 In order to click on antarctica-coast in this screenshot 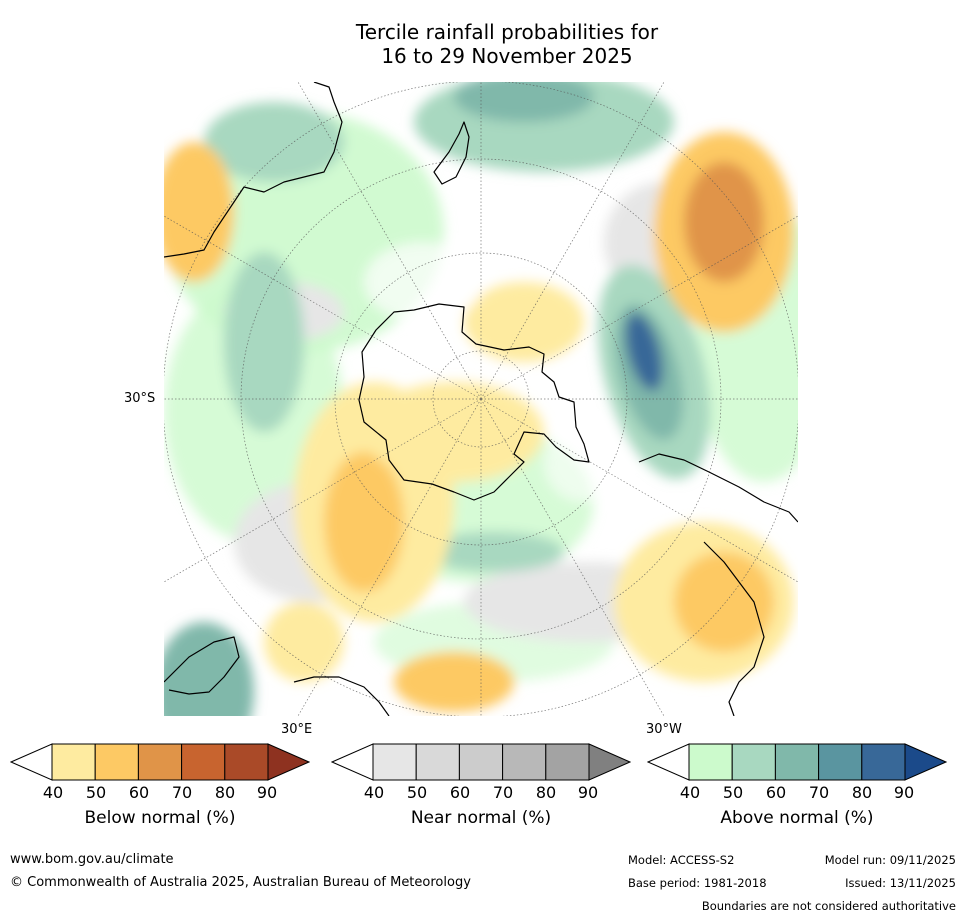, I will do `click(474, 402)`.